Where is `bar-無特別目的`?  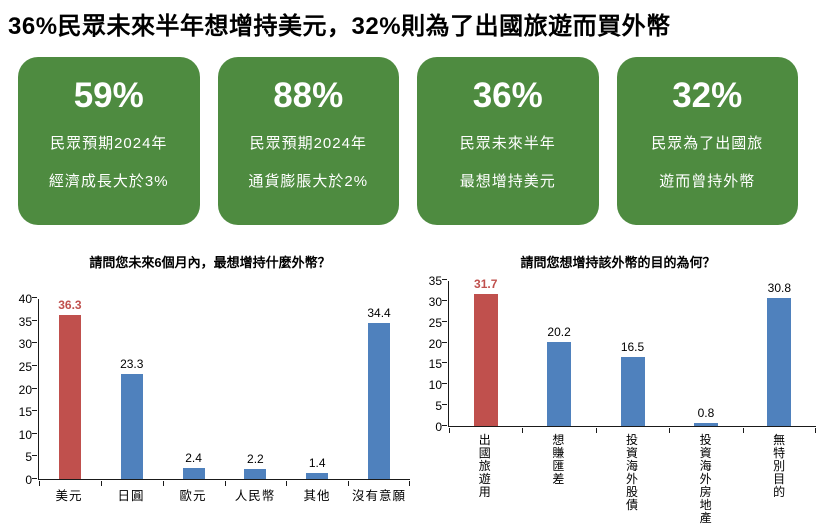
bar-無特別目的 is located at coordinates (779, 361).